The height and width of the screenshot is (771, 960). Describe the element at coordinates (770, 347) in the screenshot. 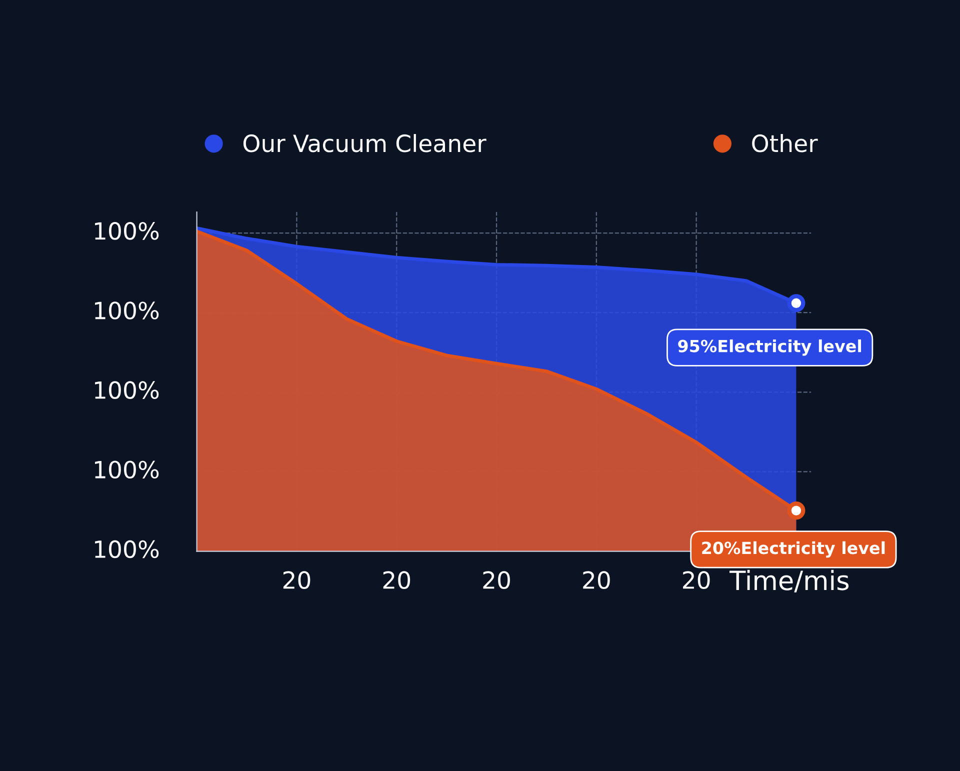

I see `annotation: 95%Electricity level` at that location.